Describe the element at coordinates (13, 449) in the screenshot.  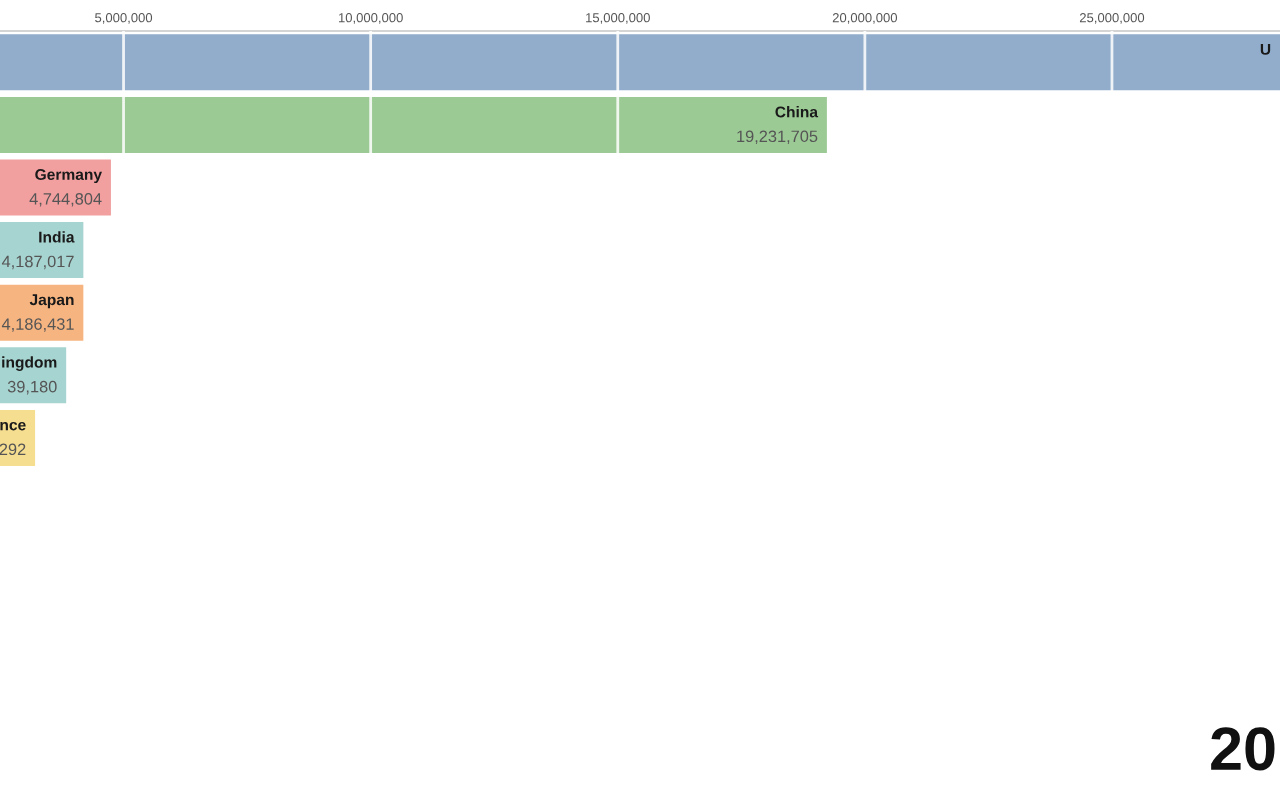
I see `annotation: 292` at that location.